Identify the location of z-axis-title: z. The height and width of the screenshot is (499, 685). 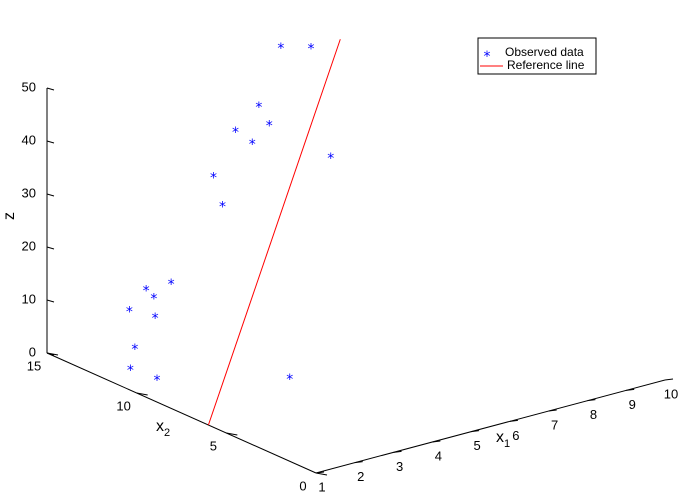
(9, 216).